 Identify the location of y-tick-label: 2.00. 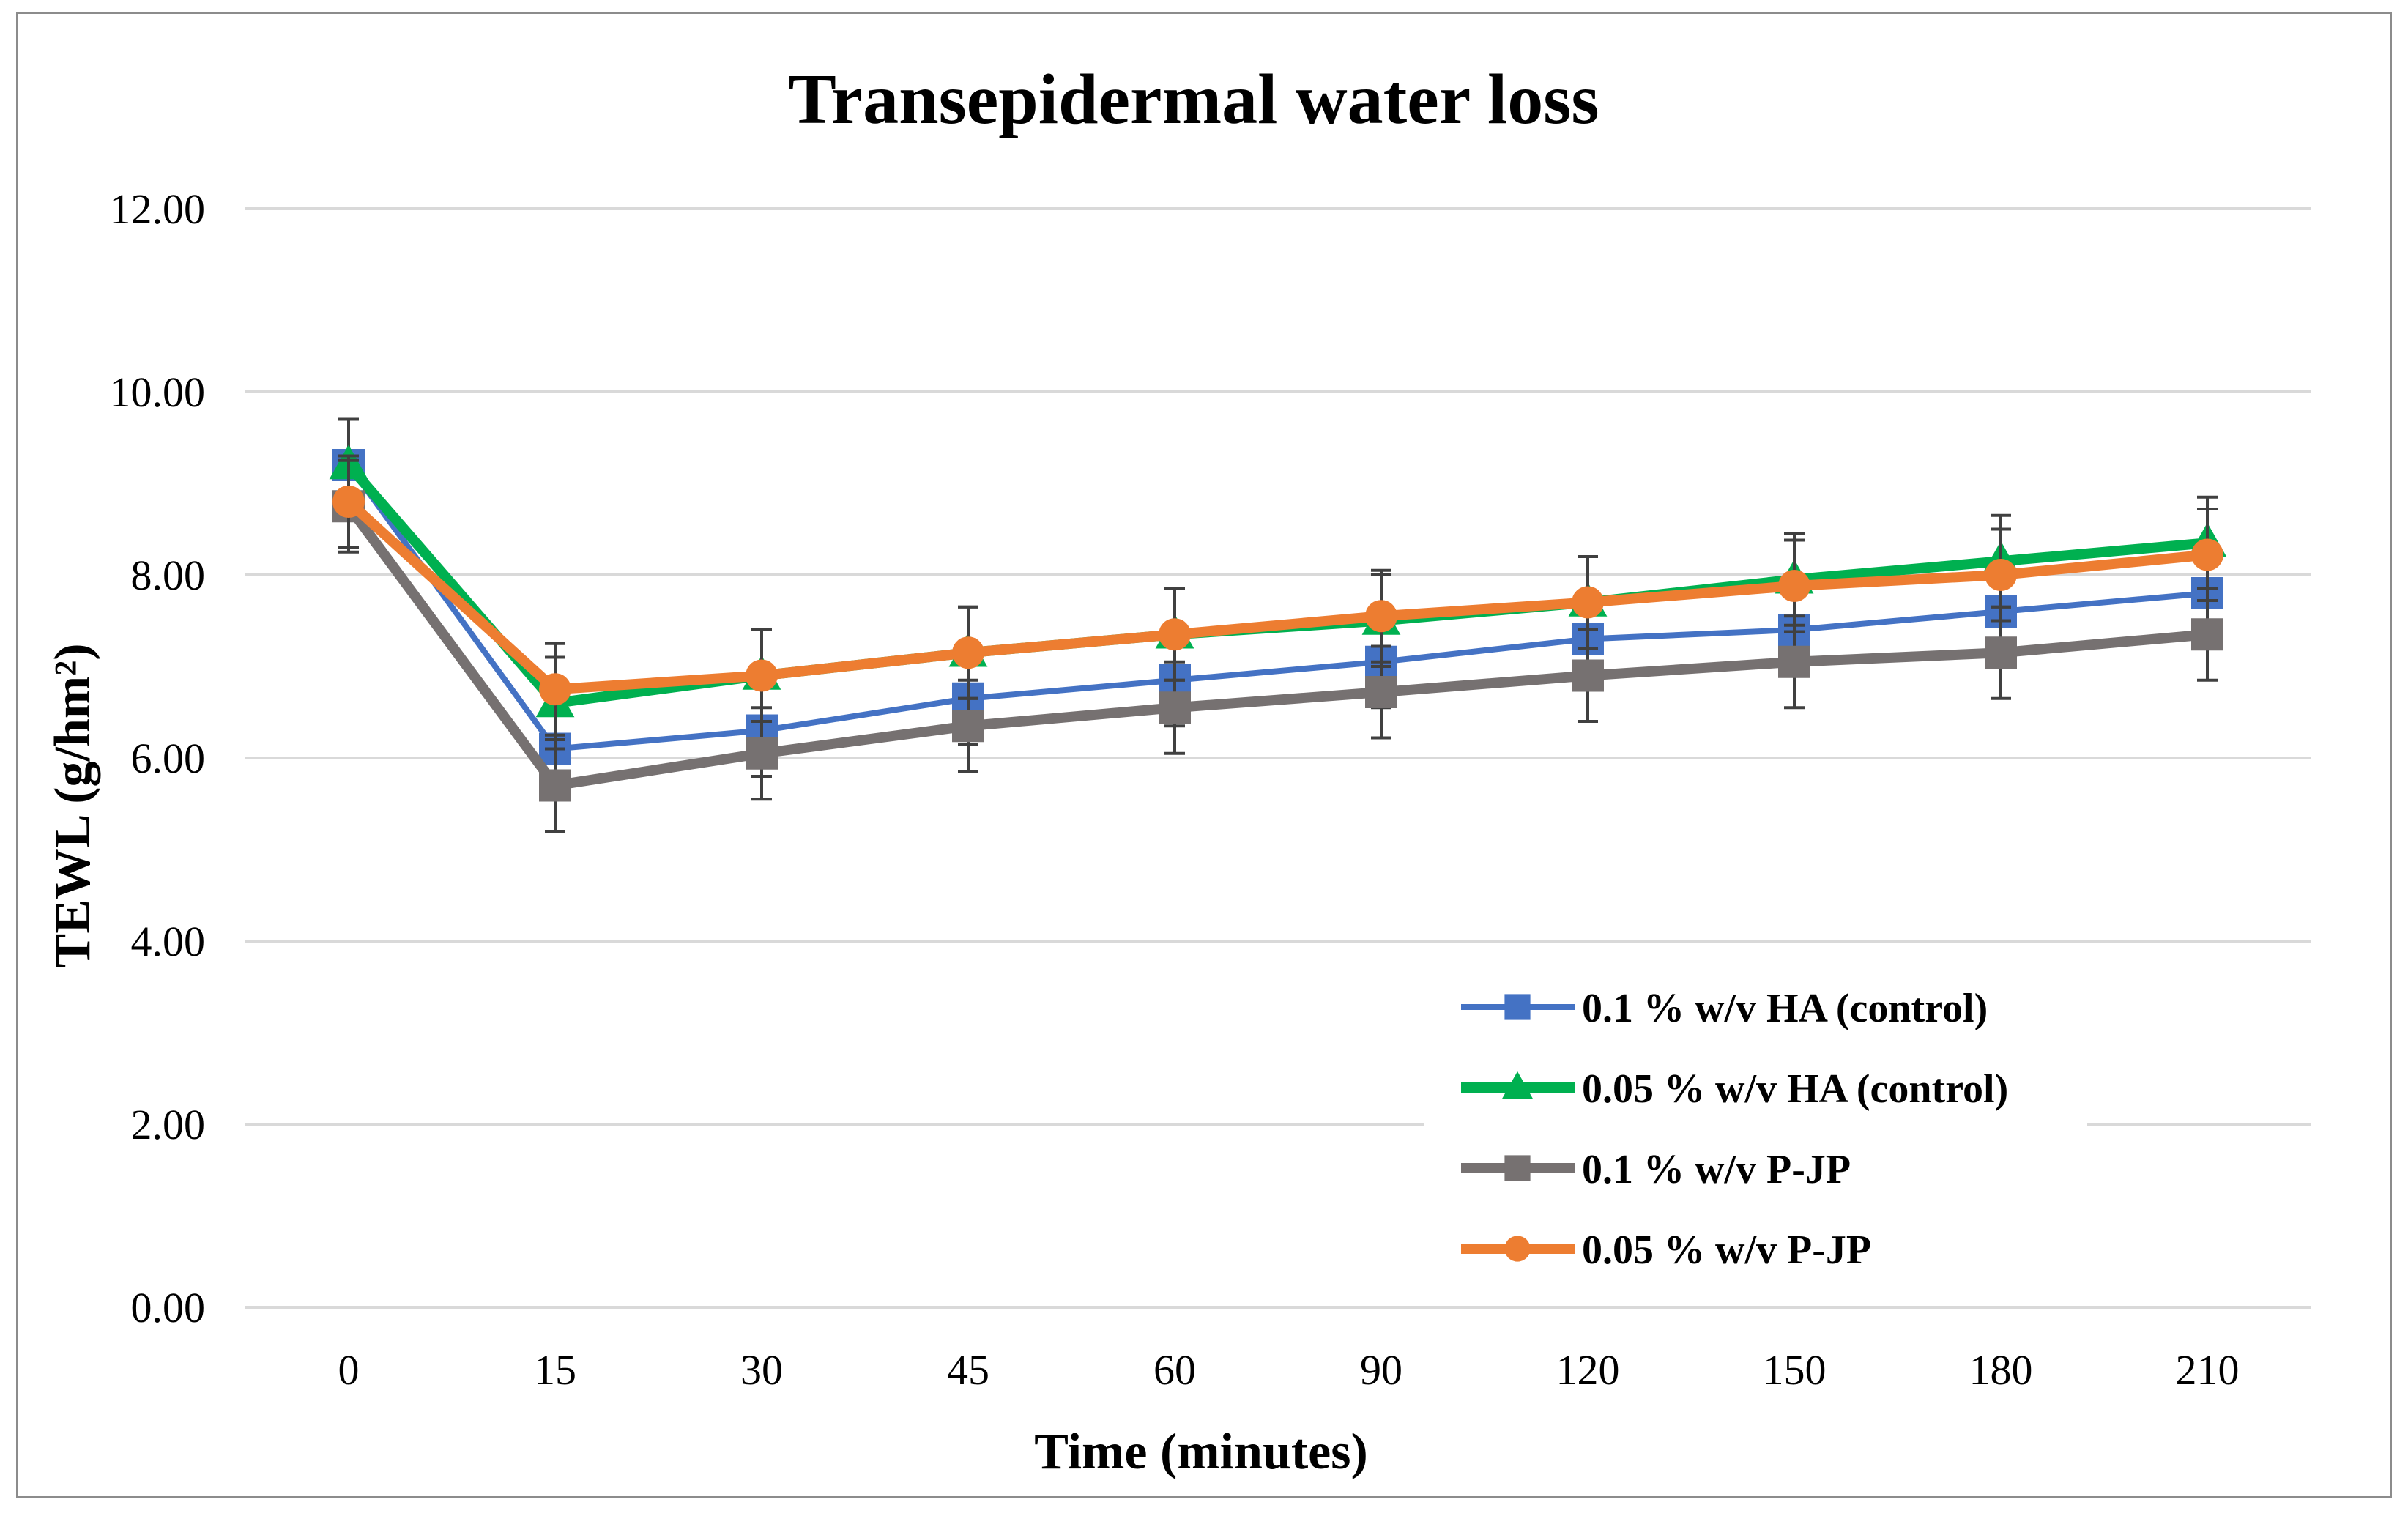
(168, 1124).